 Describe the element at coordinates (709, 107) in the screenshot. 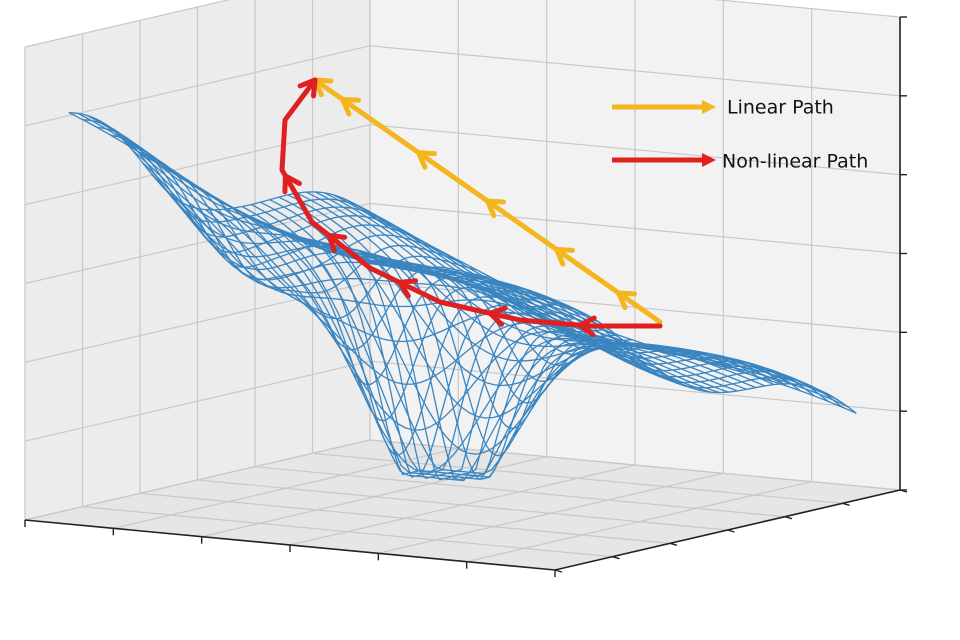

I see `legend-arrow-linear` at that location.